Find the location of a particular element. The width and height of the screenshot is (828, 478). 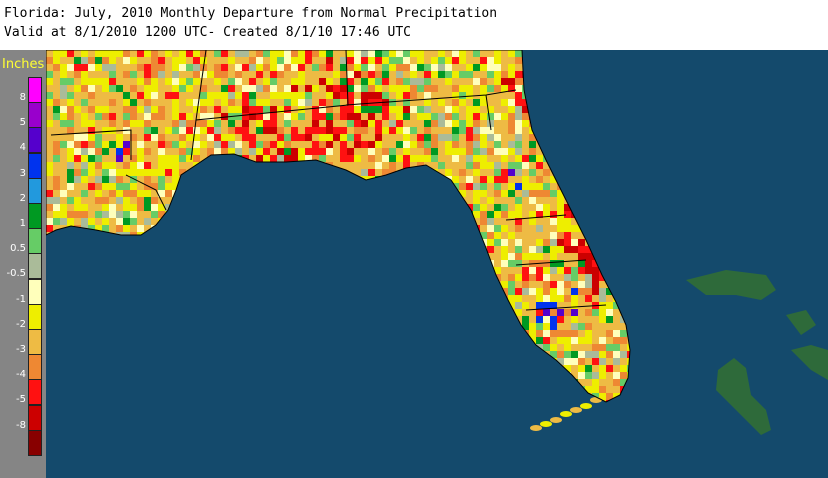

legend-row: -3 is located at coordinates (23, 342).